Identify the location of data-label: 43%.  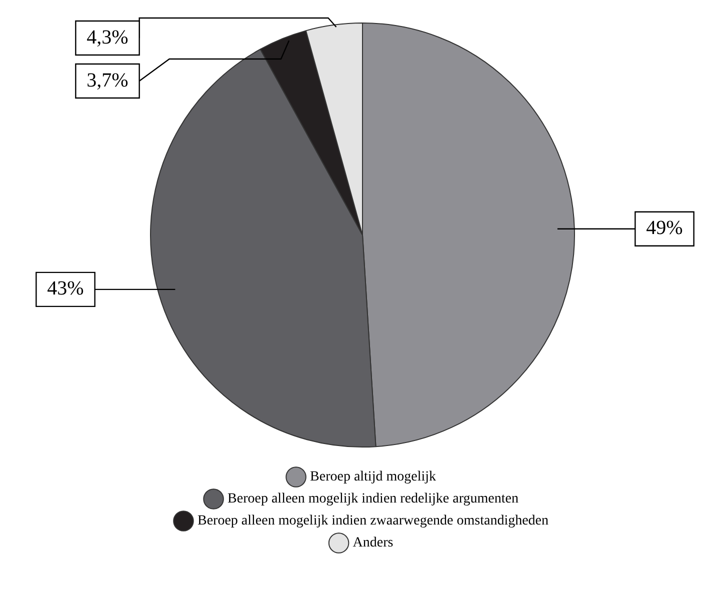
(65, 289).